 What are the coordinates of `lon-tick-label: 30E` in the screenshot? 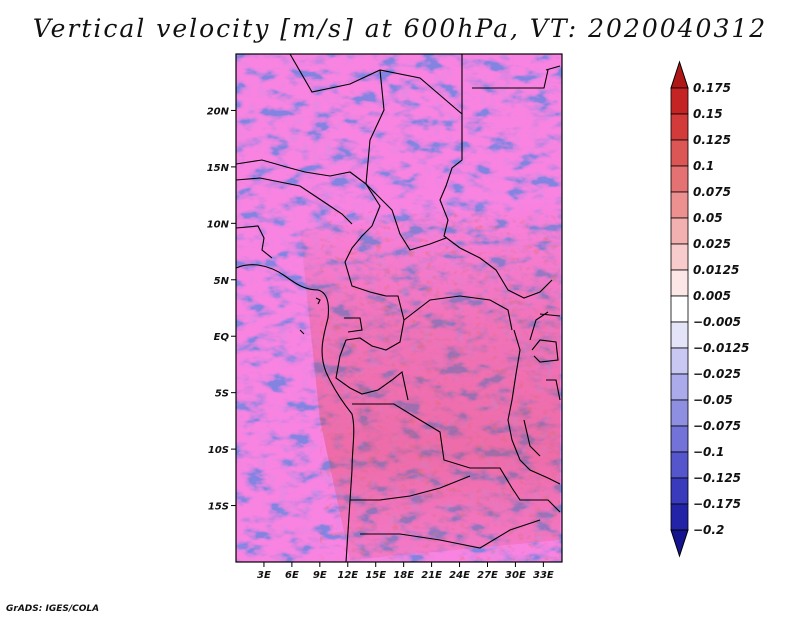 It's located at (515, 575).